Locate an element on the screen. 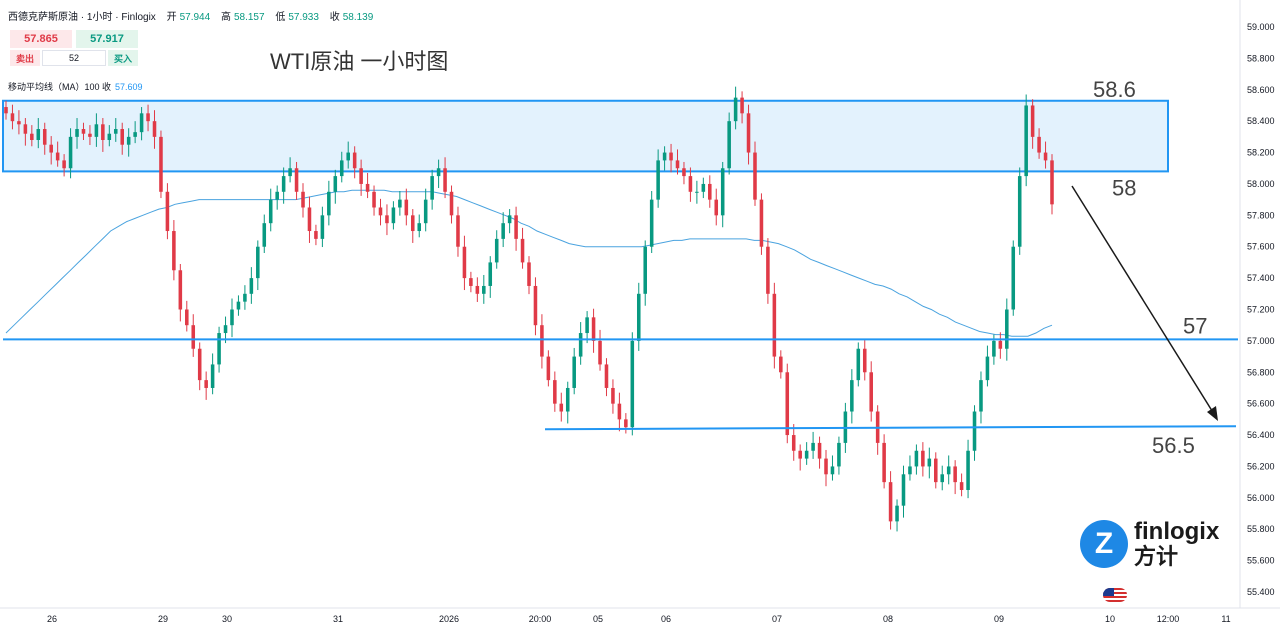 The height and width of the screenshot is (627, 1280). finlogix-logo: Z finlogix 方计 is located at coordinates (1149, 544).